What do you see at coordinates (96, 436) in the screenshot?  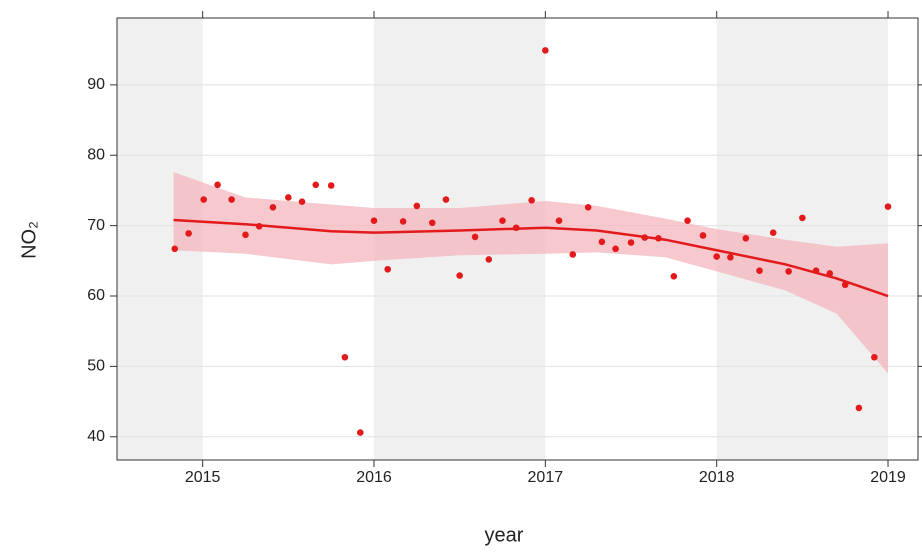 I see `y-tick-label: 40` at bounding box center [96, 436].